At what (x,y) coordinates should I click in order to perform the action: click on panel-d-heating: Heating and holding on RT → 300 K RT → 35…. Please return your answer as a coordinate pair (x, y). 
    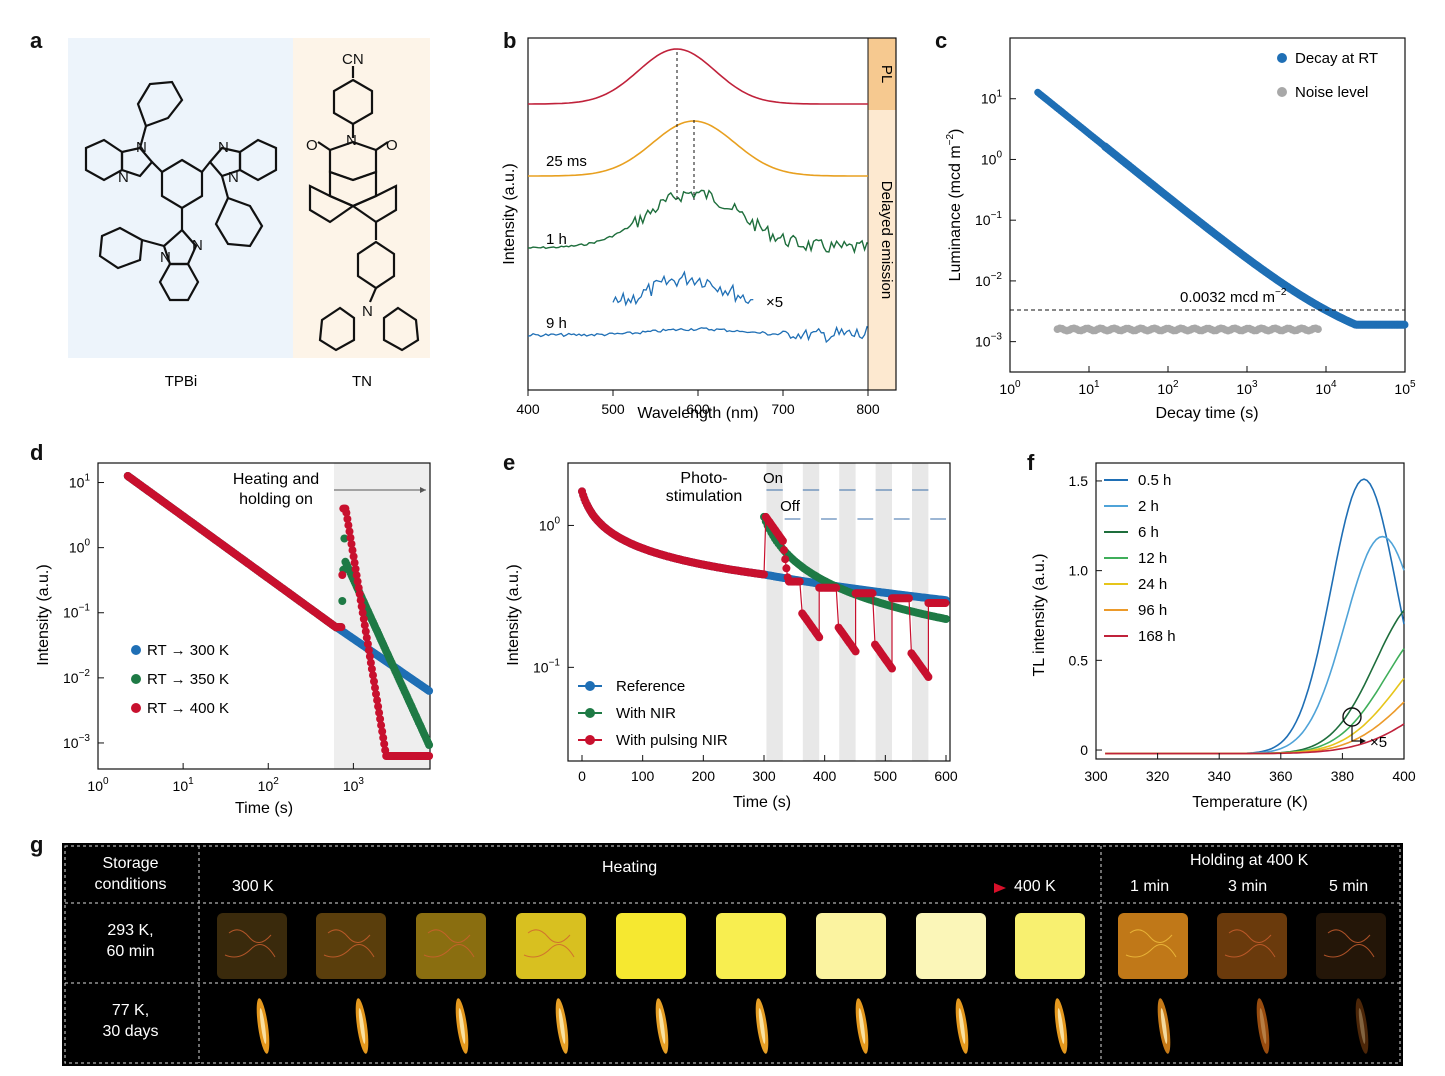
    Looking at the image, I should click on (234, 639).